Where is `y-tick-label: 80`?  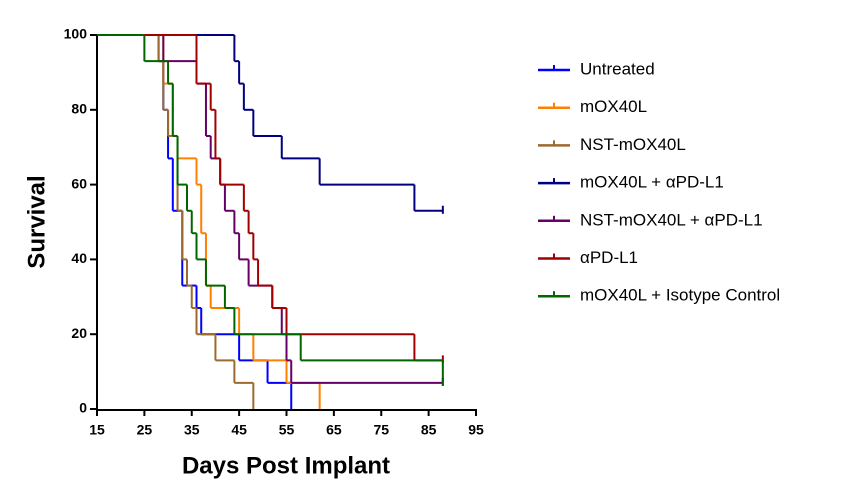
y-tick-label: 80 is located at coordinates (79, 109).